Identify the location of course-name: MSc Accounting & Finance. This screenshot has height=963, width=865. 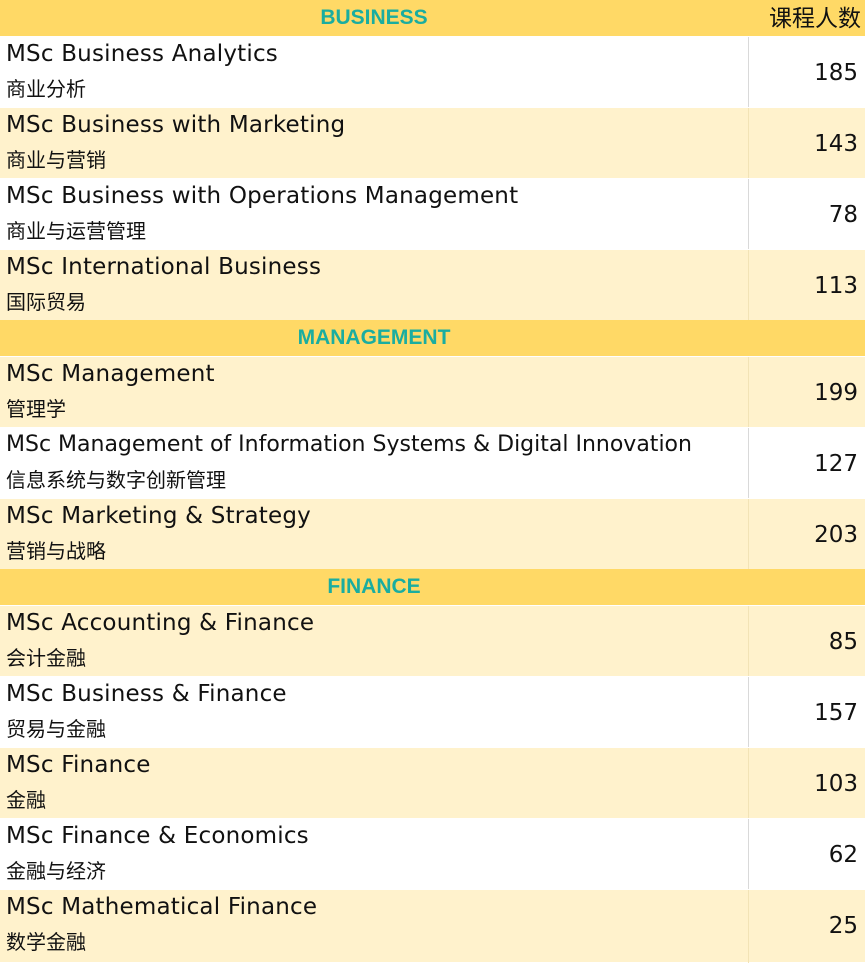
(160, 623).